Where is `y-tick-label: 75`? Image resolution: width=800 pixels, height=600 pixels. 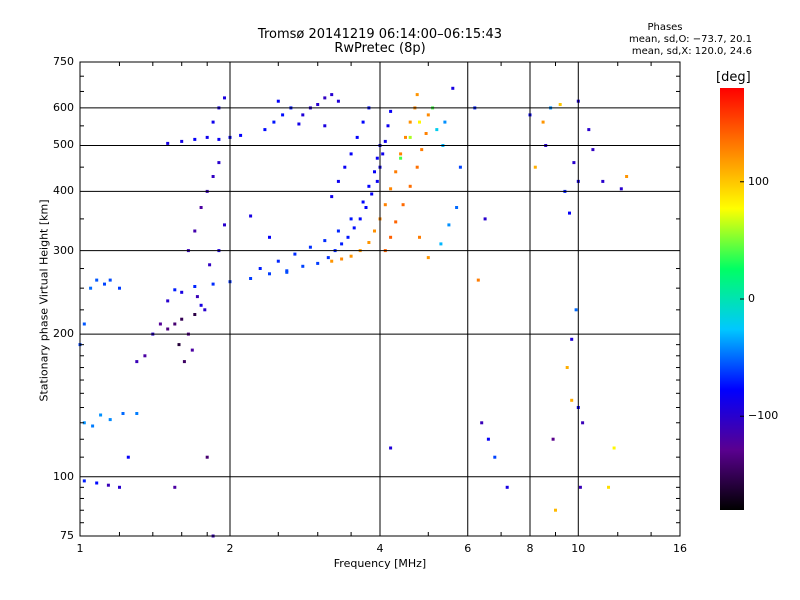 y-tick-label: 75 is located at coordinates (67, 535).